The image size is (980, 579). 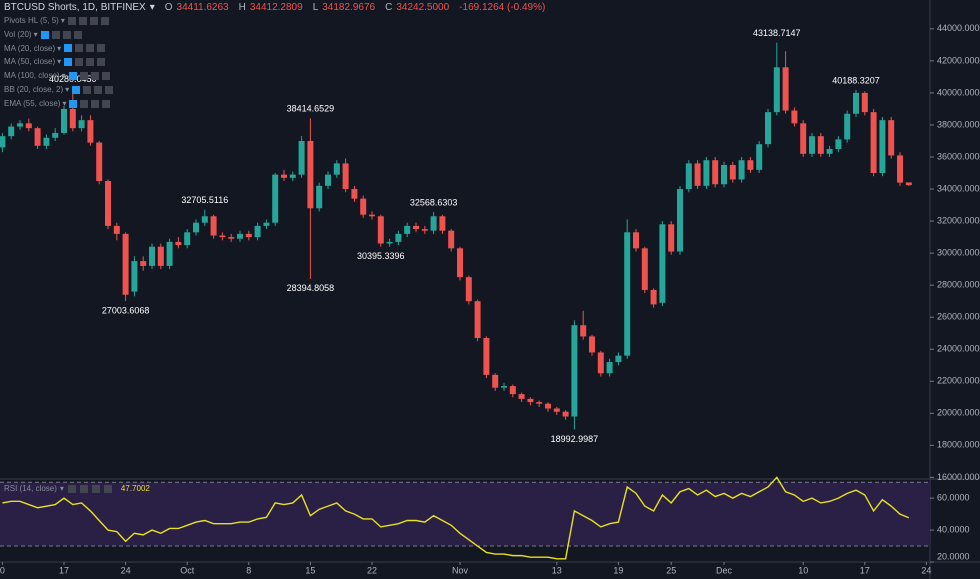 What do you see at coordinates (30, 488) in the screenshot?
I see `rsi-title: RSI (14, close)` at bounding box center [30, 488].